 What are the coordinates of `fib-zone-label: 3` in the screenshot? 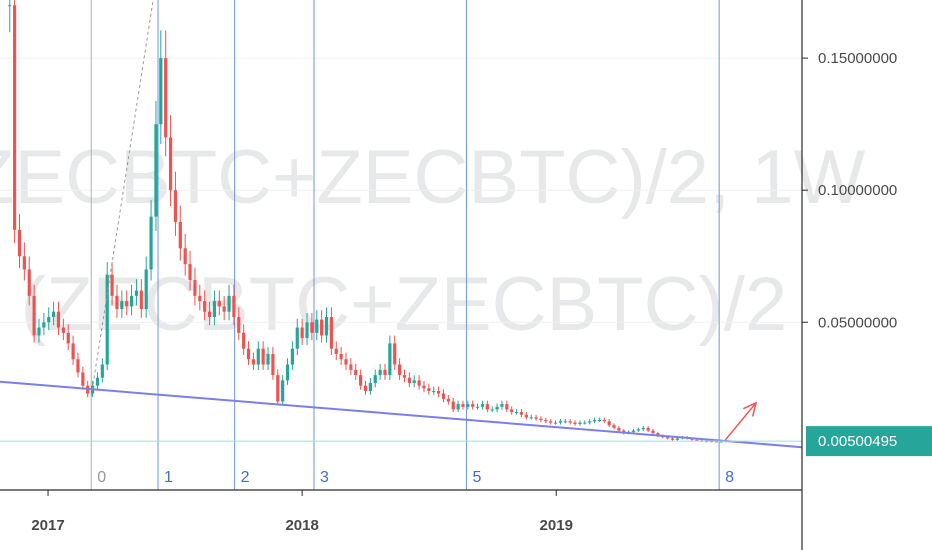 It's located at (324, 477).